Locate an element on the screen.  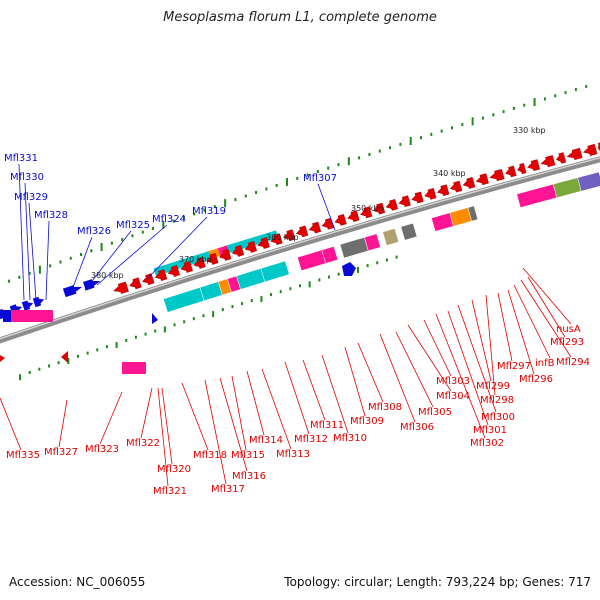
forward-gene-label: Mfl307 is located at coordinates (320, 178).